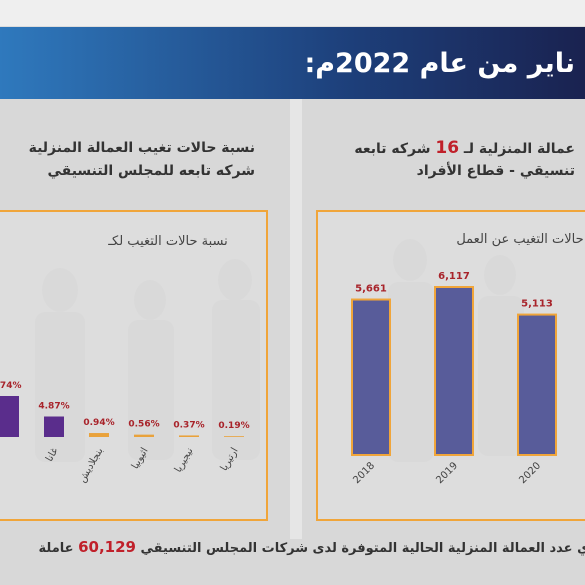  What do you see at coordinates (292, 13) in the screenshot?
I see `top-strip` at bounding box center [292, 13].